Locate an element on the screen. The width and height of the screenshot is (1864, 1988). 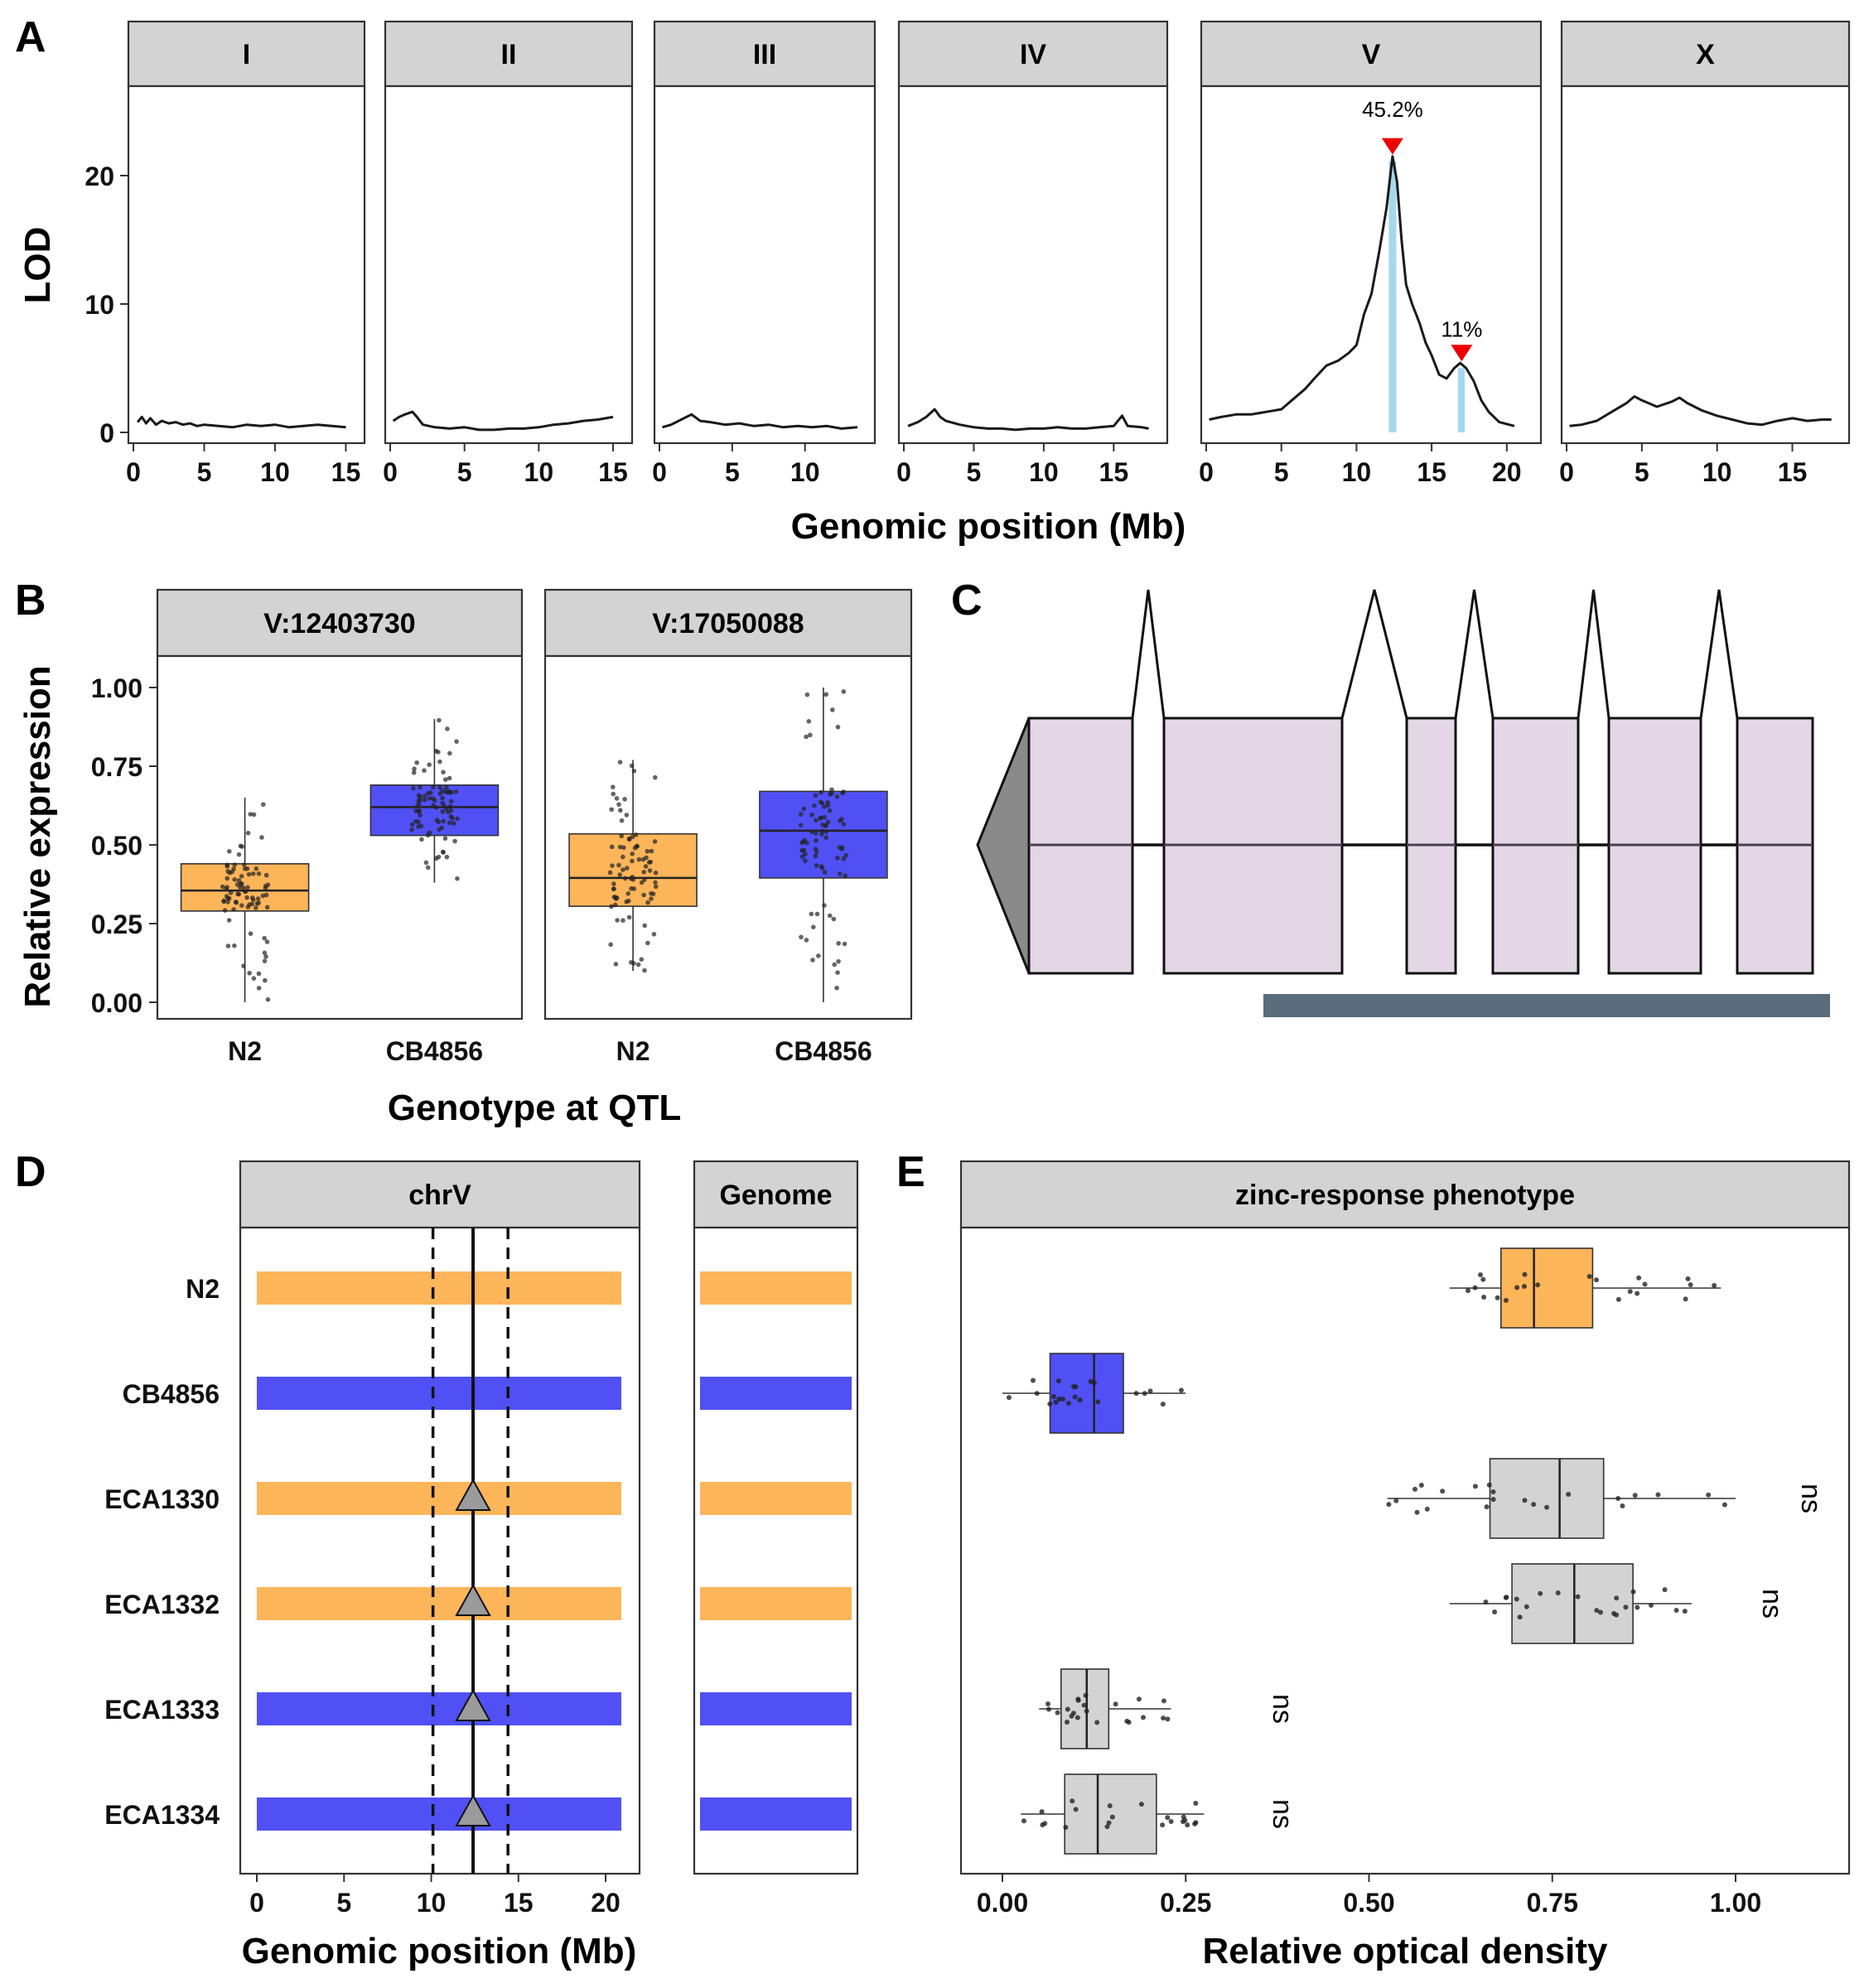
panel-c-gene-model is located at coordinates (1403, 803).